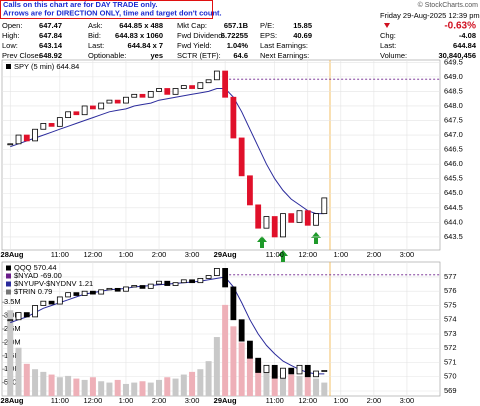  I want to click on quote-value: 644.84 x 7, so click(145, 45).